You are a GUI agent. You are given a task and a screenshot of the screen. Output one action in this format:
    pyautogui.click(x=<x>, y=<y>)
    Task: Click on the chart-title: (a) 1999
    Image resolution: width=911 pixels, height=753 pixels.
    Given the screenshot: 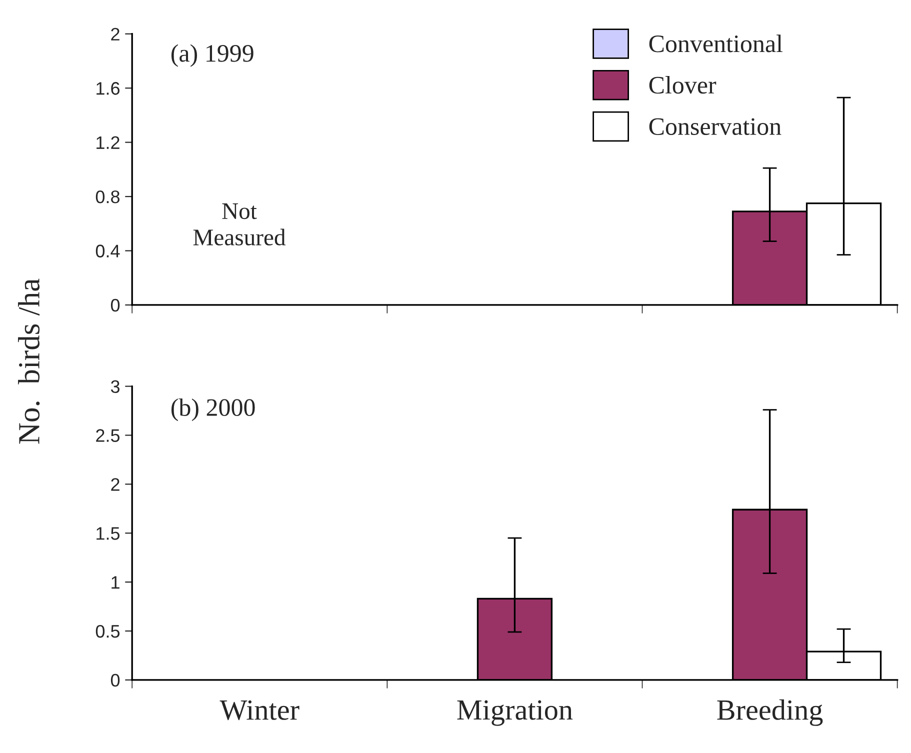 What is the action you would take?
    pyautogui.click(x=212, y=55)
    